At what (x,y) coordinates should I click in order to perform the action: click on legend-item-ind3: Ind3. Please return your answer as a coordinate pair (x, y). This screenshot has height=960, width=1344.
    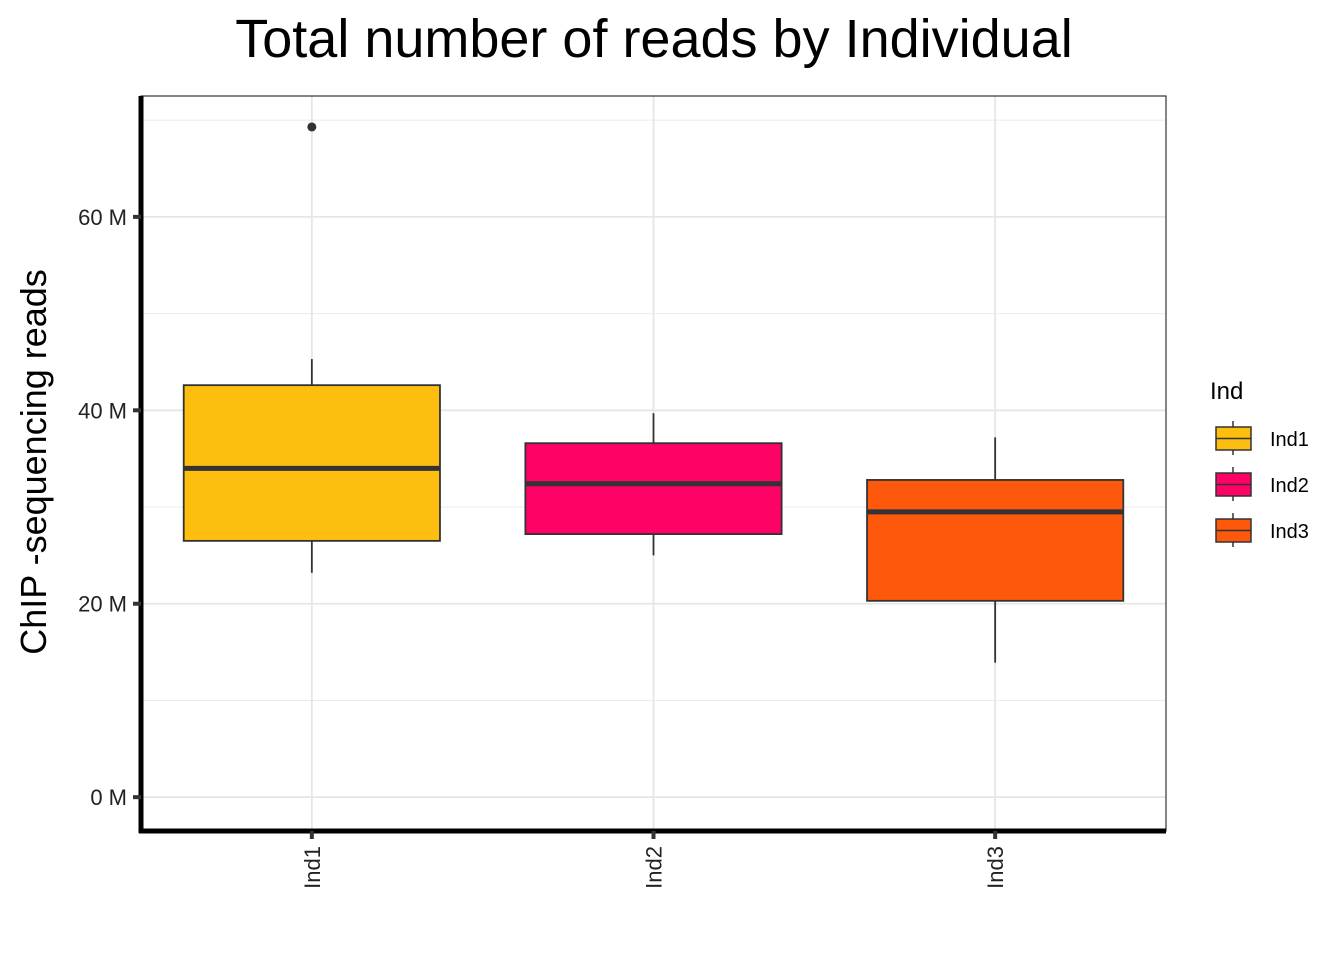
    Looking at the image, I should click on (1262, 530).